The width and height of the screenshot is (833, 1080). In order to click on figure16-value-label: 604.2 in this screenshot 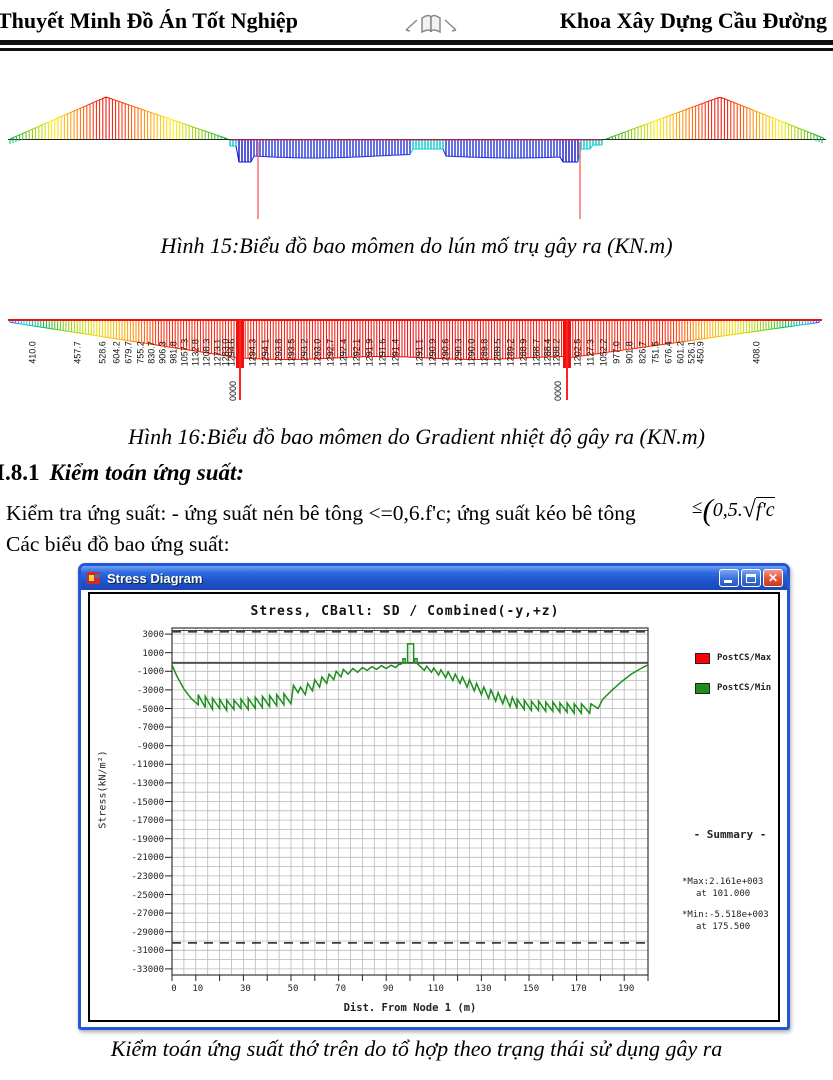, I will do `click(116, 352)`.